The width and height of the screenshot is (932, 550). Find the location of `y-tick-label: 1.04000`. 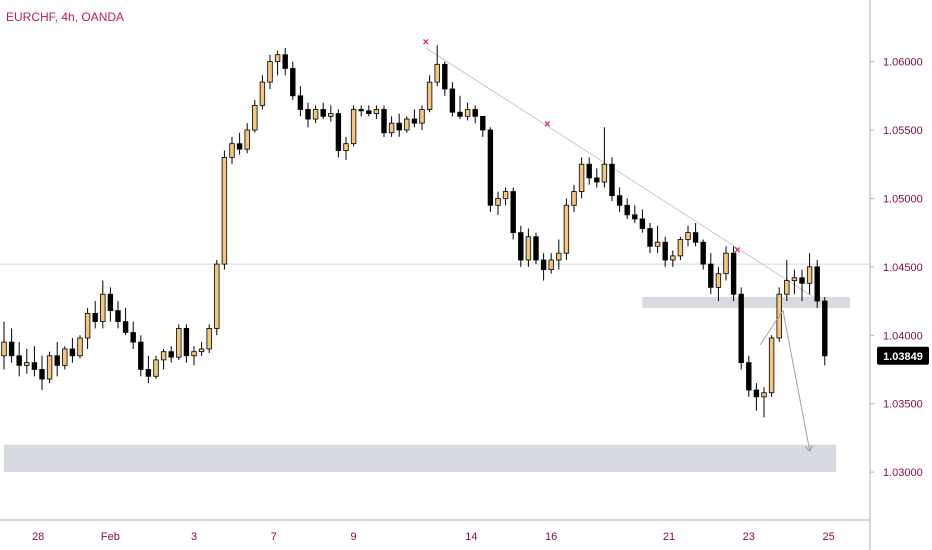

y-tick-label: 1.04000 is located at coordinates (903, 336).